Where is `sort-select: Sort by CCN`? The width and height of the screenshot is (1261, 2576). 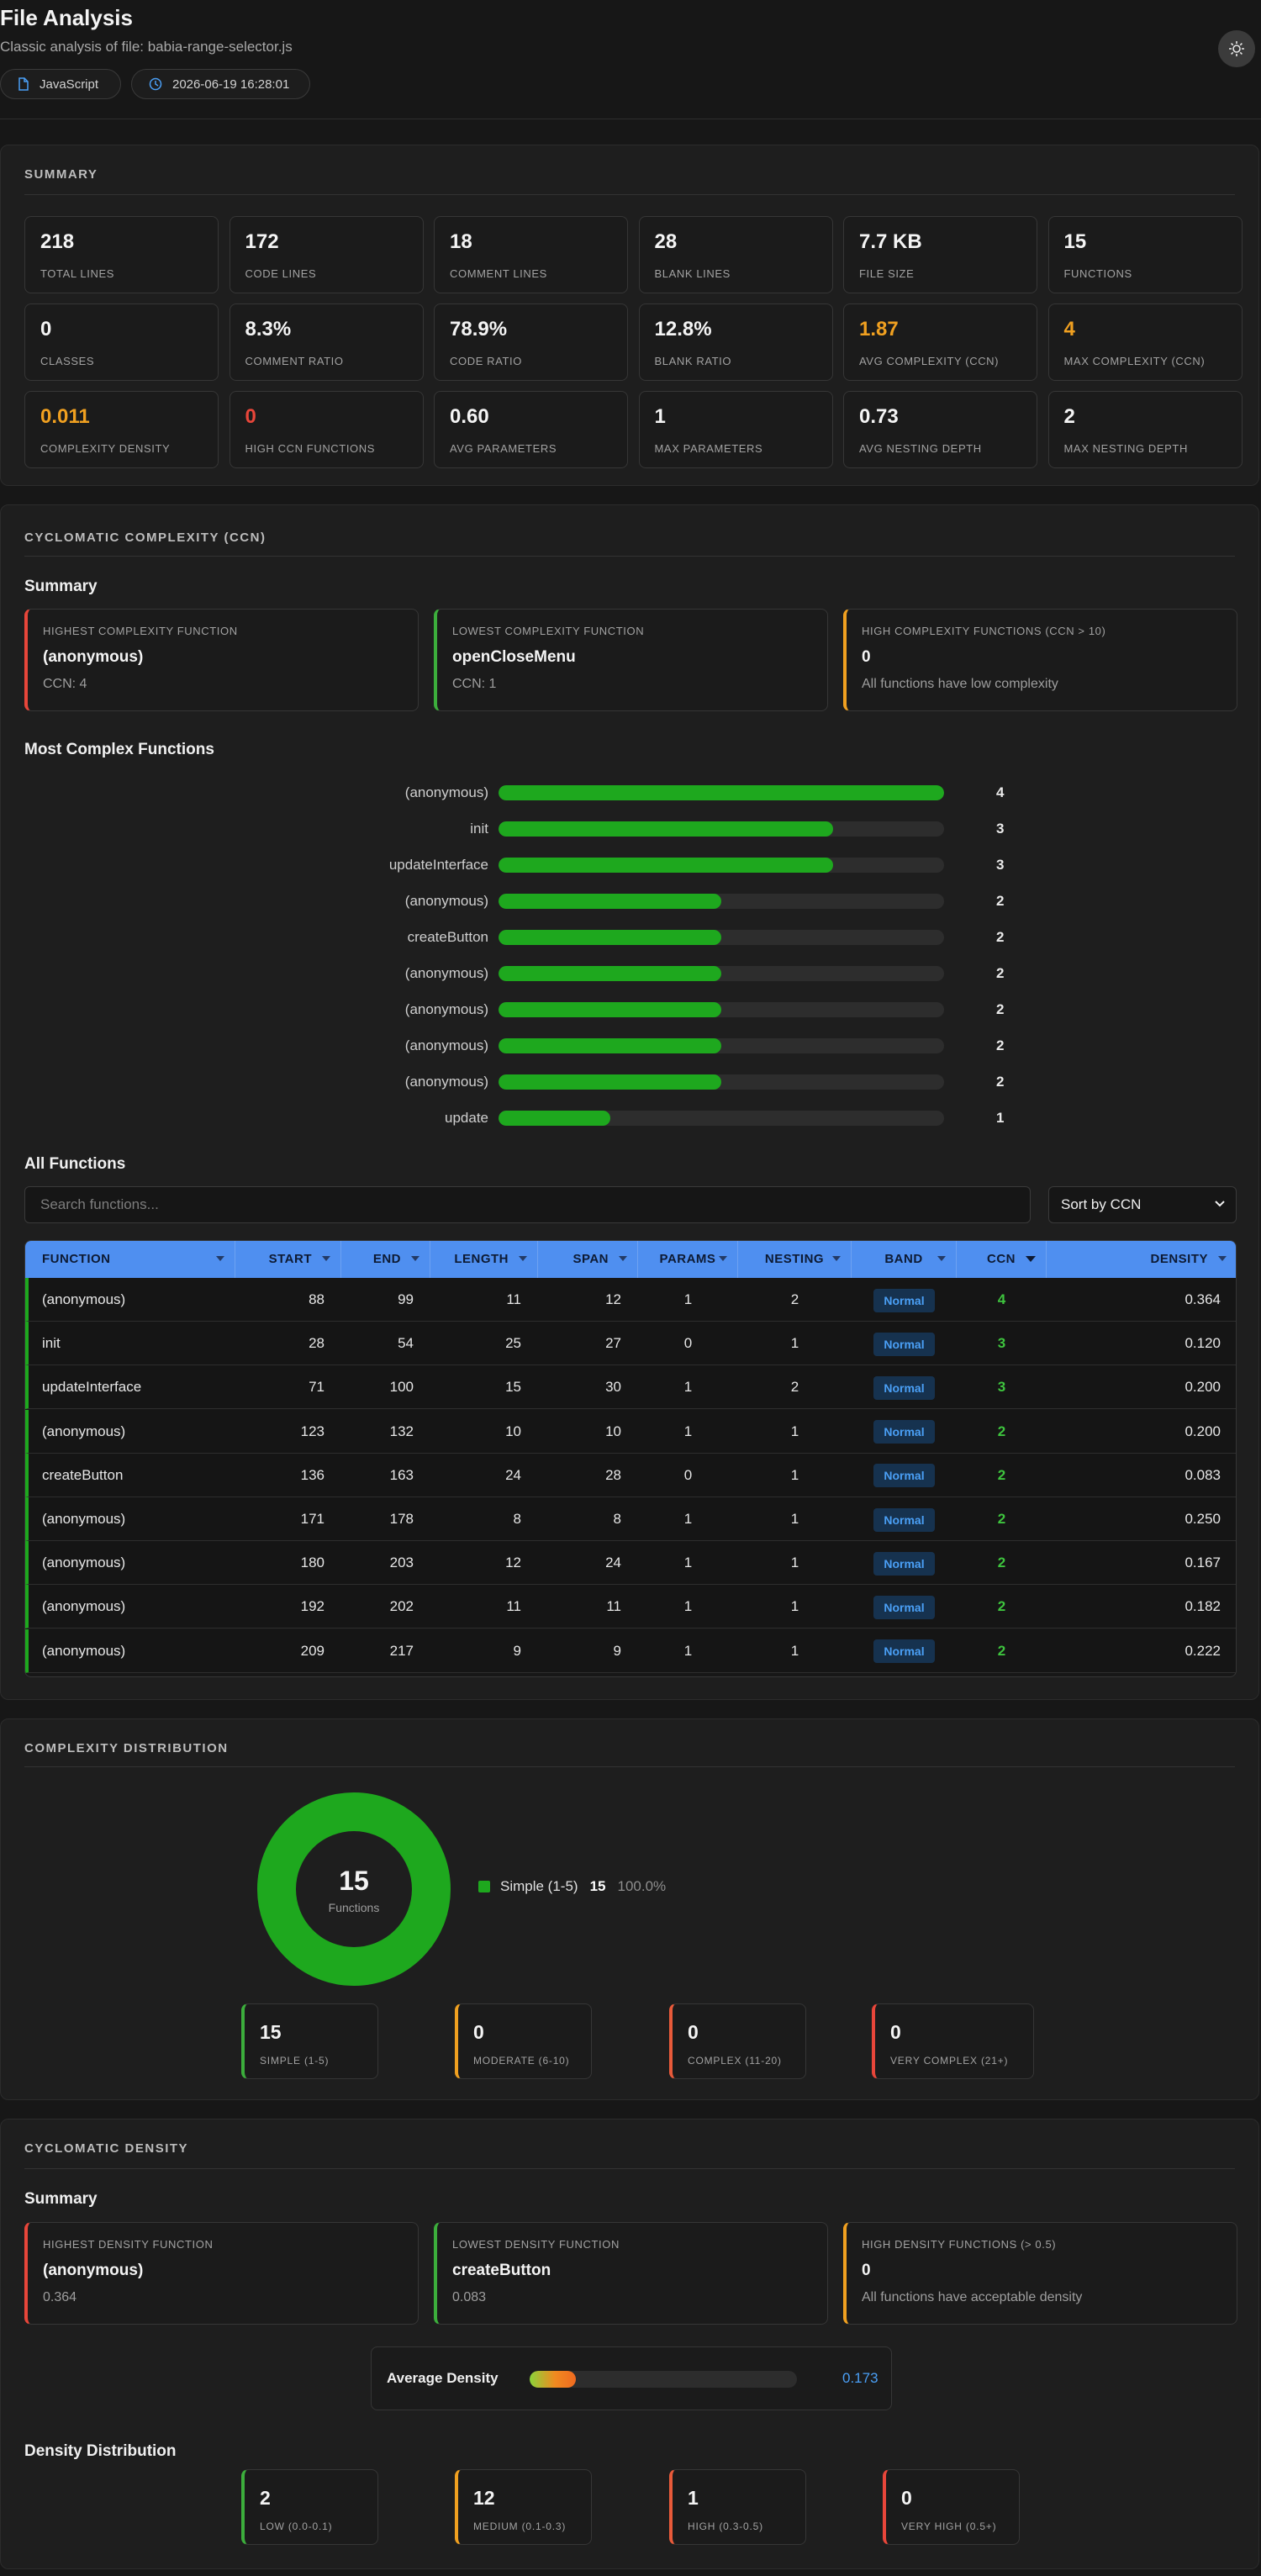 sort-select: Sort by CCN is located at coordinates (1142, 1204).